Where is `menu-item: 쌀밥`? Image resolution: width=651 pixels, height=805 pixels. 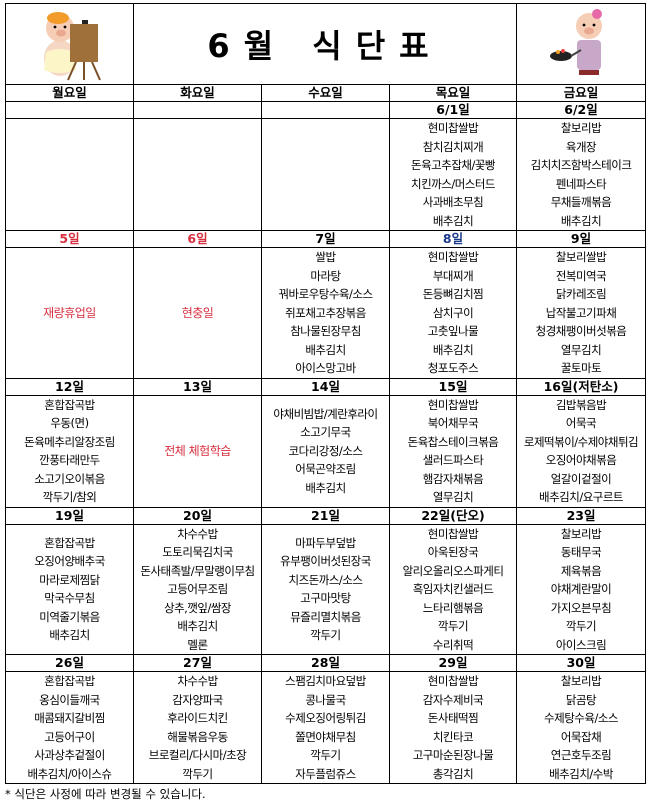
menu-item: 쌀밥 is located at coordinates (325, 257).